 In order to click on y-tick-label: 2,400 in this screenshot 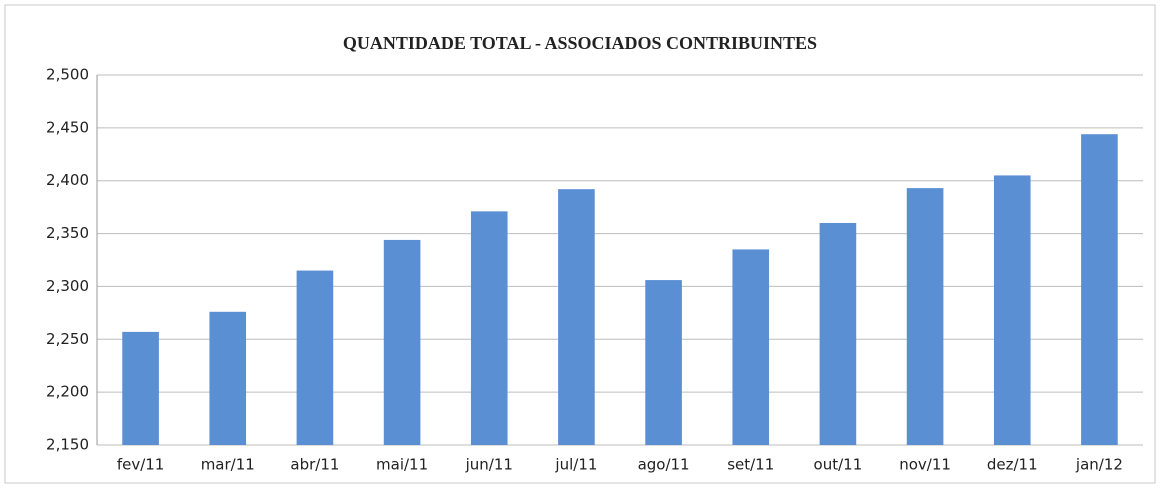, I will do `click(67, 180)`.